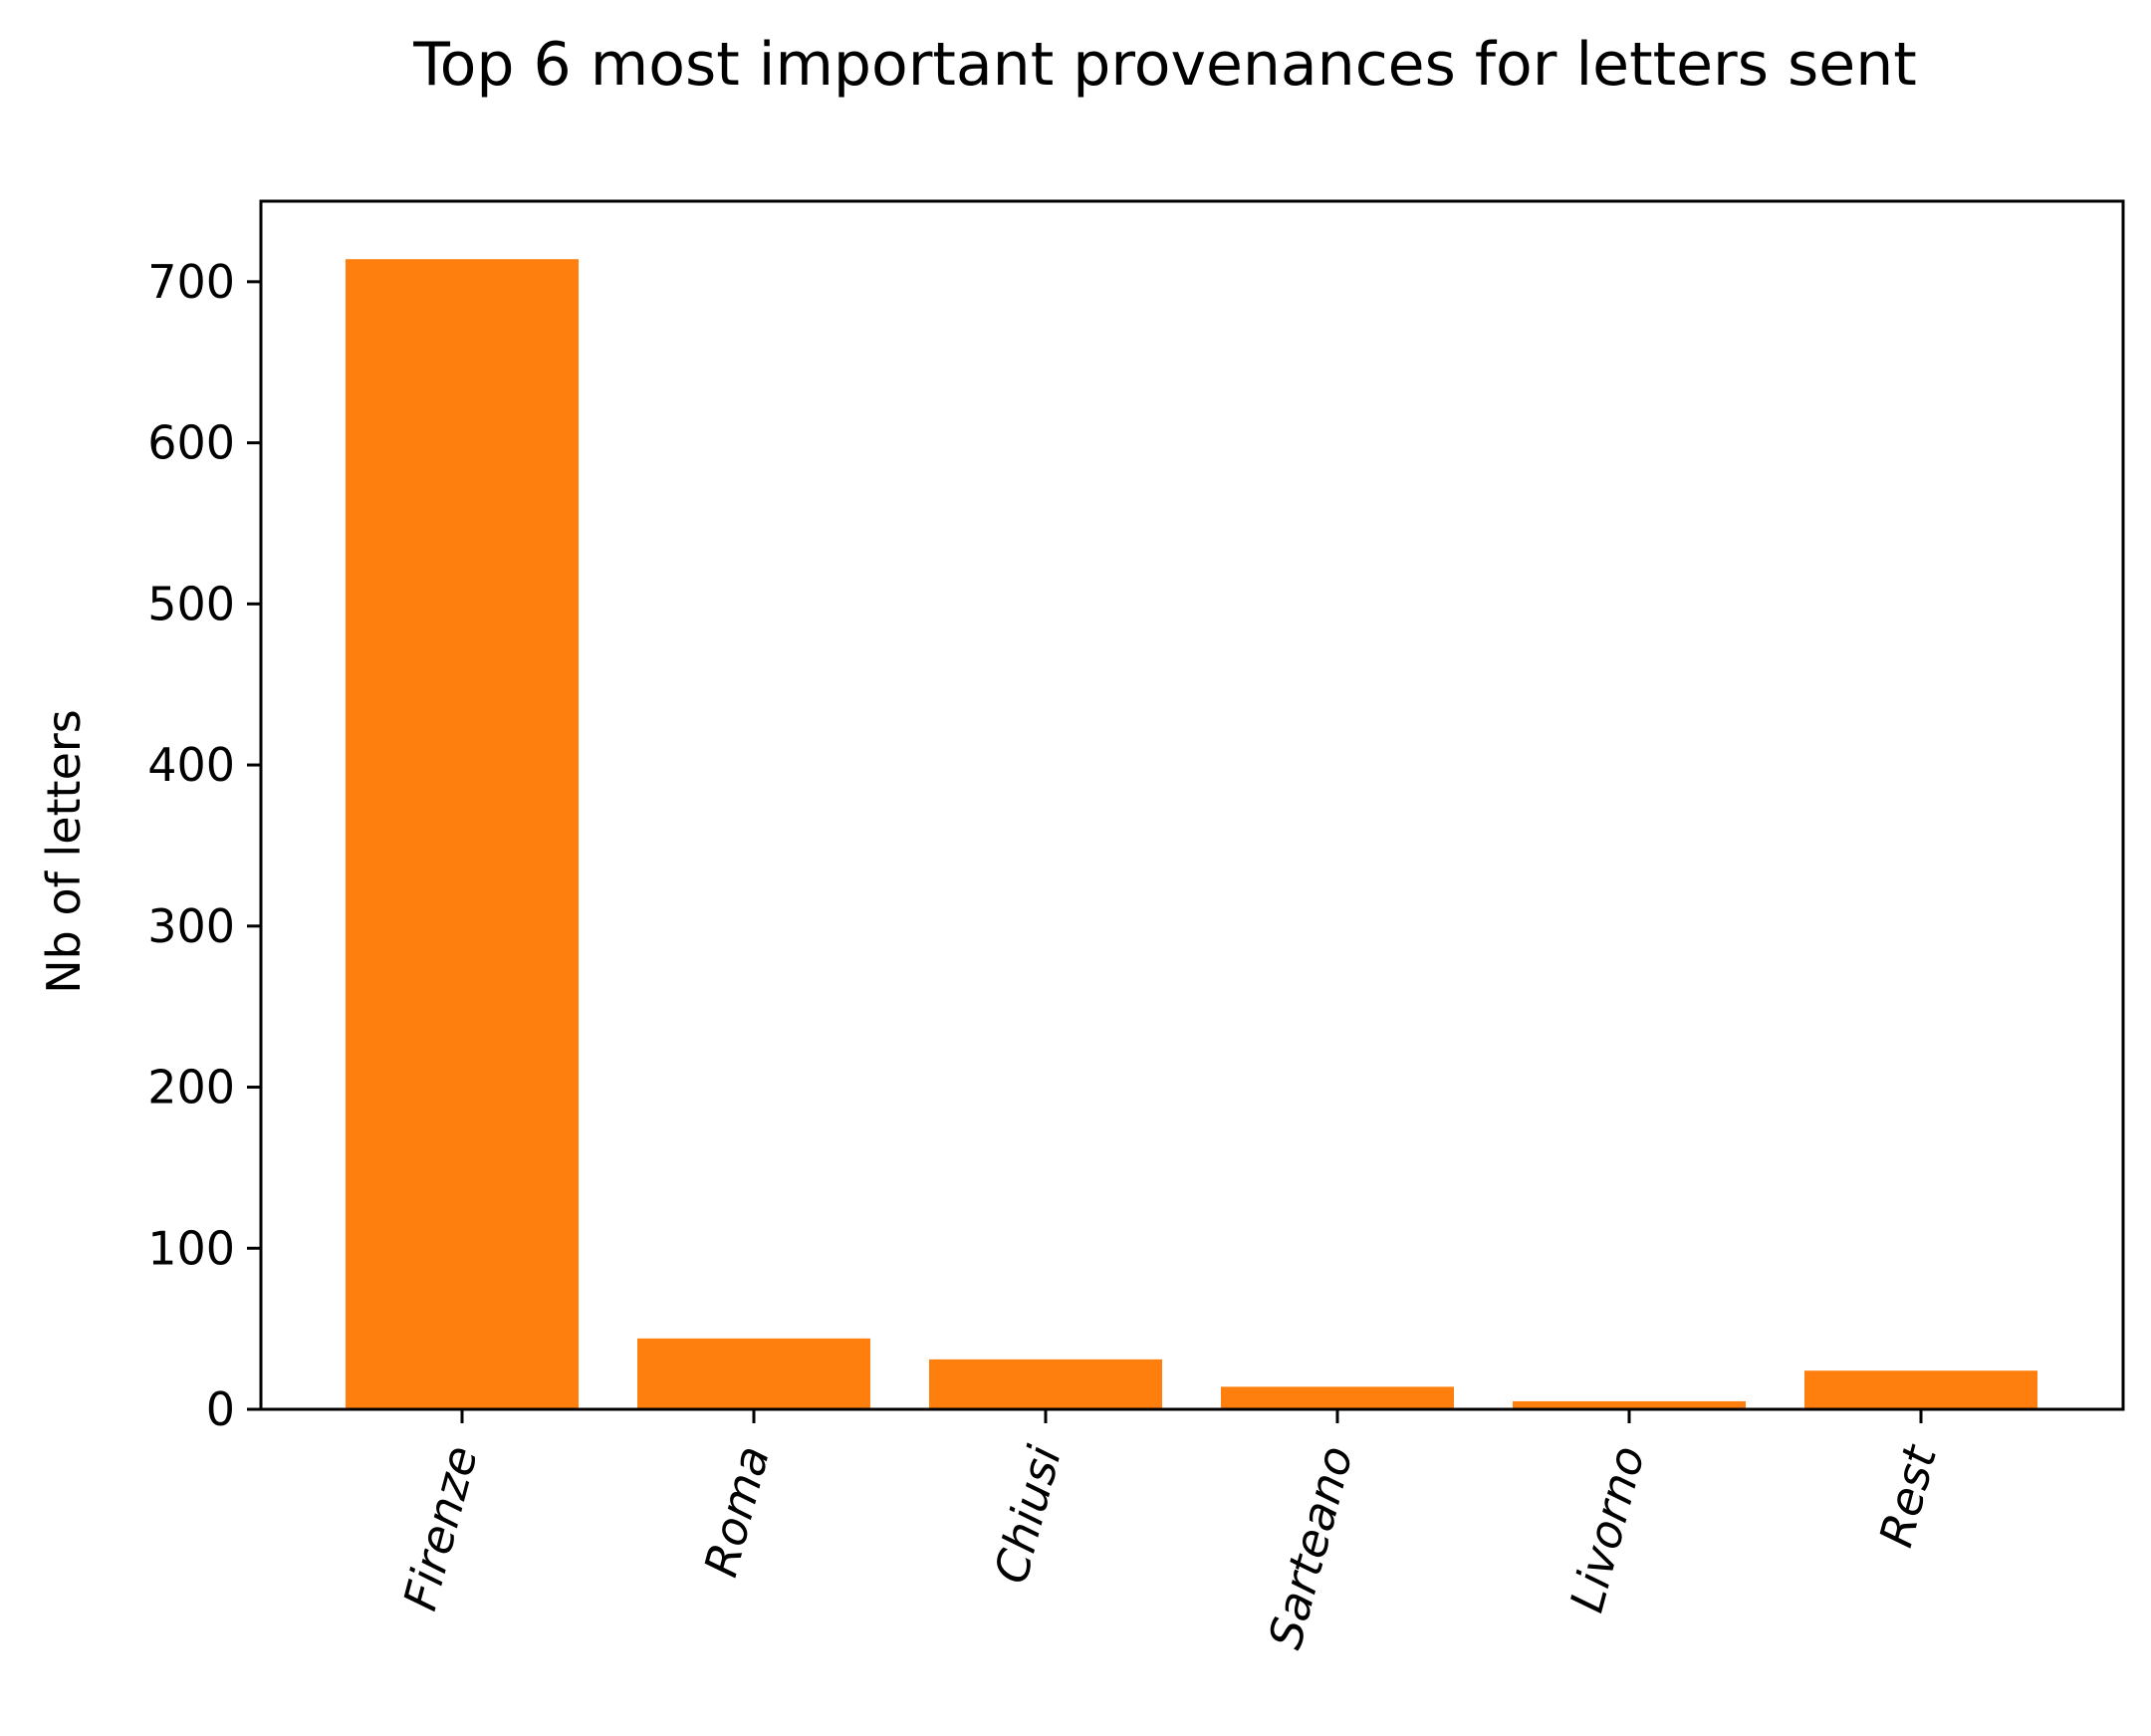 The width and height of the screenshot is (2151, 1736). Describe the element at coordinates (191, 604) in the screenshot. I see `y-tick-label-500: 500` at that location.